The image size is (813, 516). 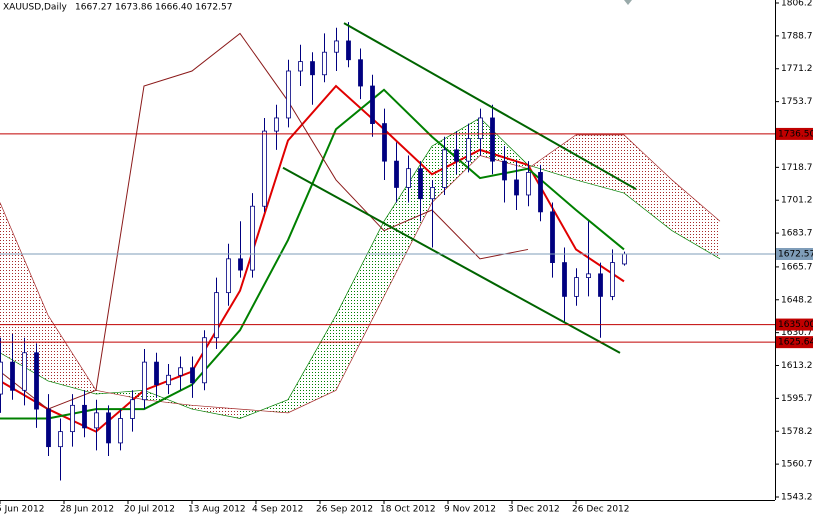 I want to click on y-tick-label: 1806.20, so click(x=797, y=4).